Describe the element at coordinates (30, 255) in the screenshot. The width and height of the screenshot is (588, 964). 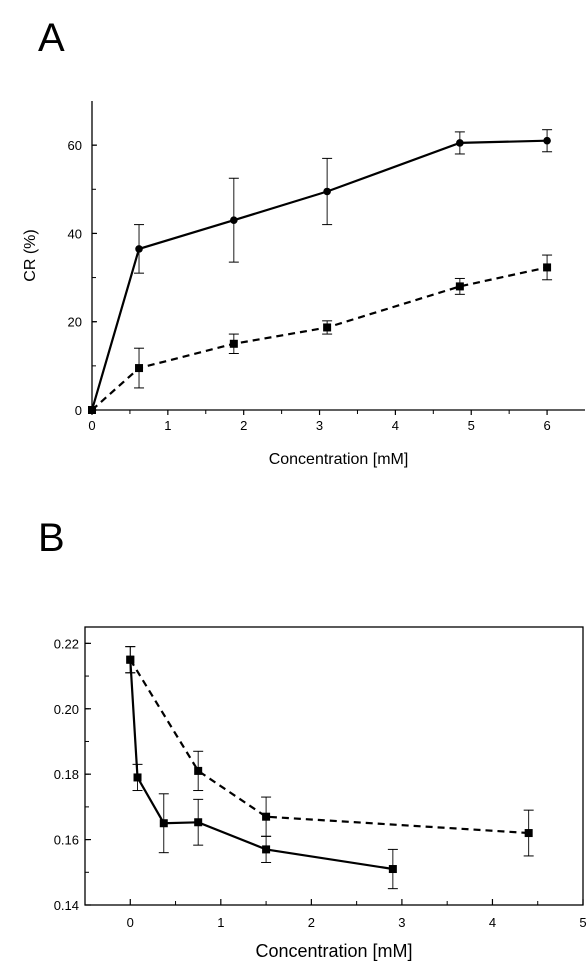
I see `y-axis-title: CR (%)` at that location.